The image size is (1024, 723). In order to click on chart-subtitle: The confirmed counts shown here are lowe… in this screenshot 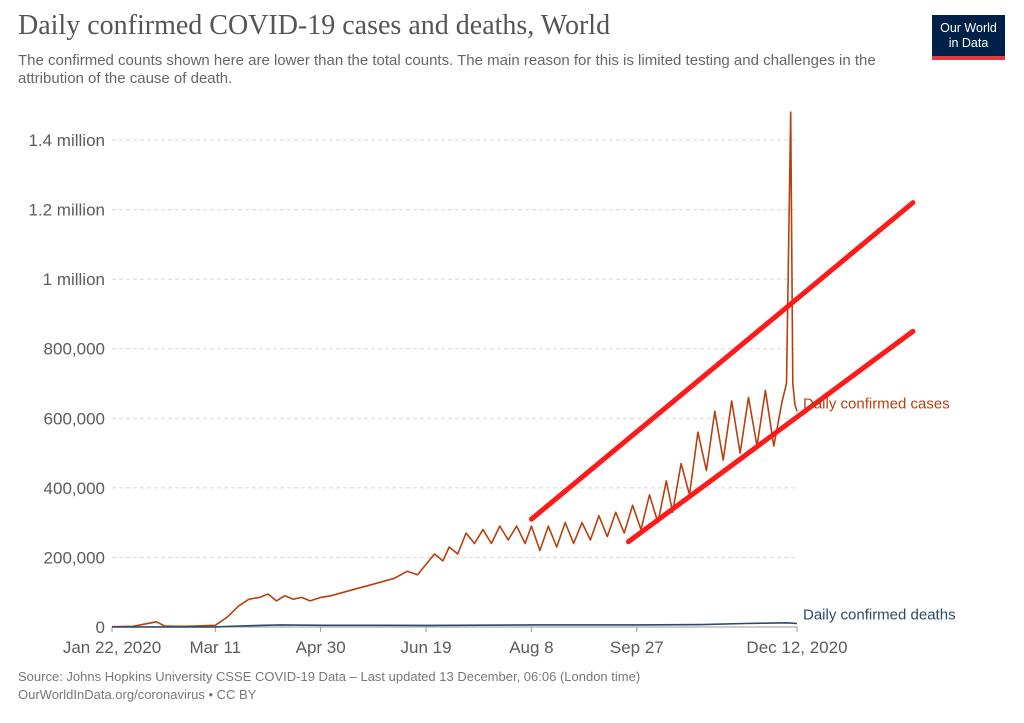, I will do `click(447, 69)`.